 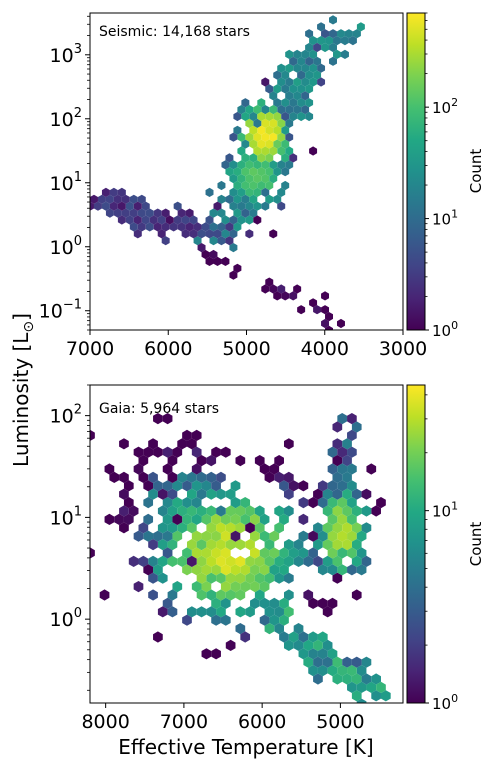 What do you see at coordinates (66, 54) in the screenshot?
I see `y-tick-label: 10³` at bounding box center [66, 54].